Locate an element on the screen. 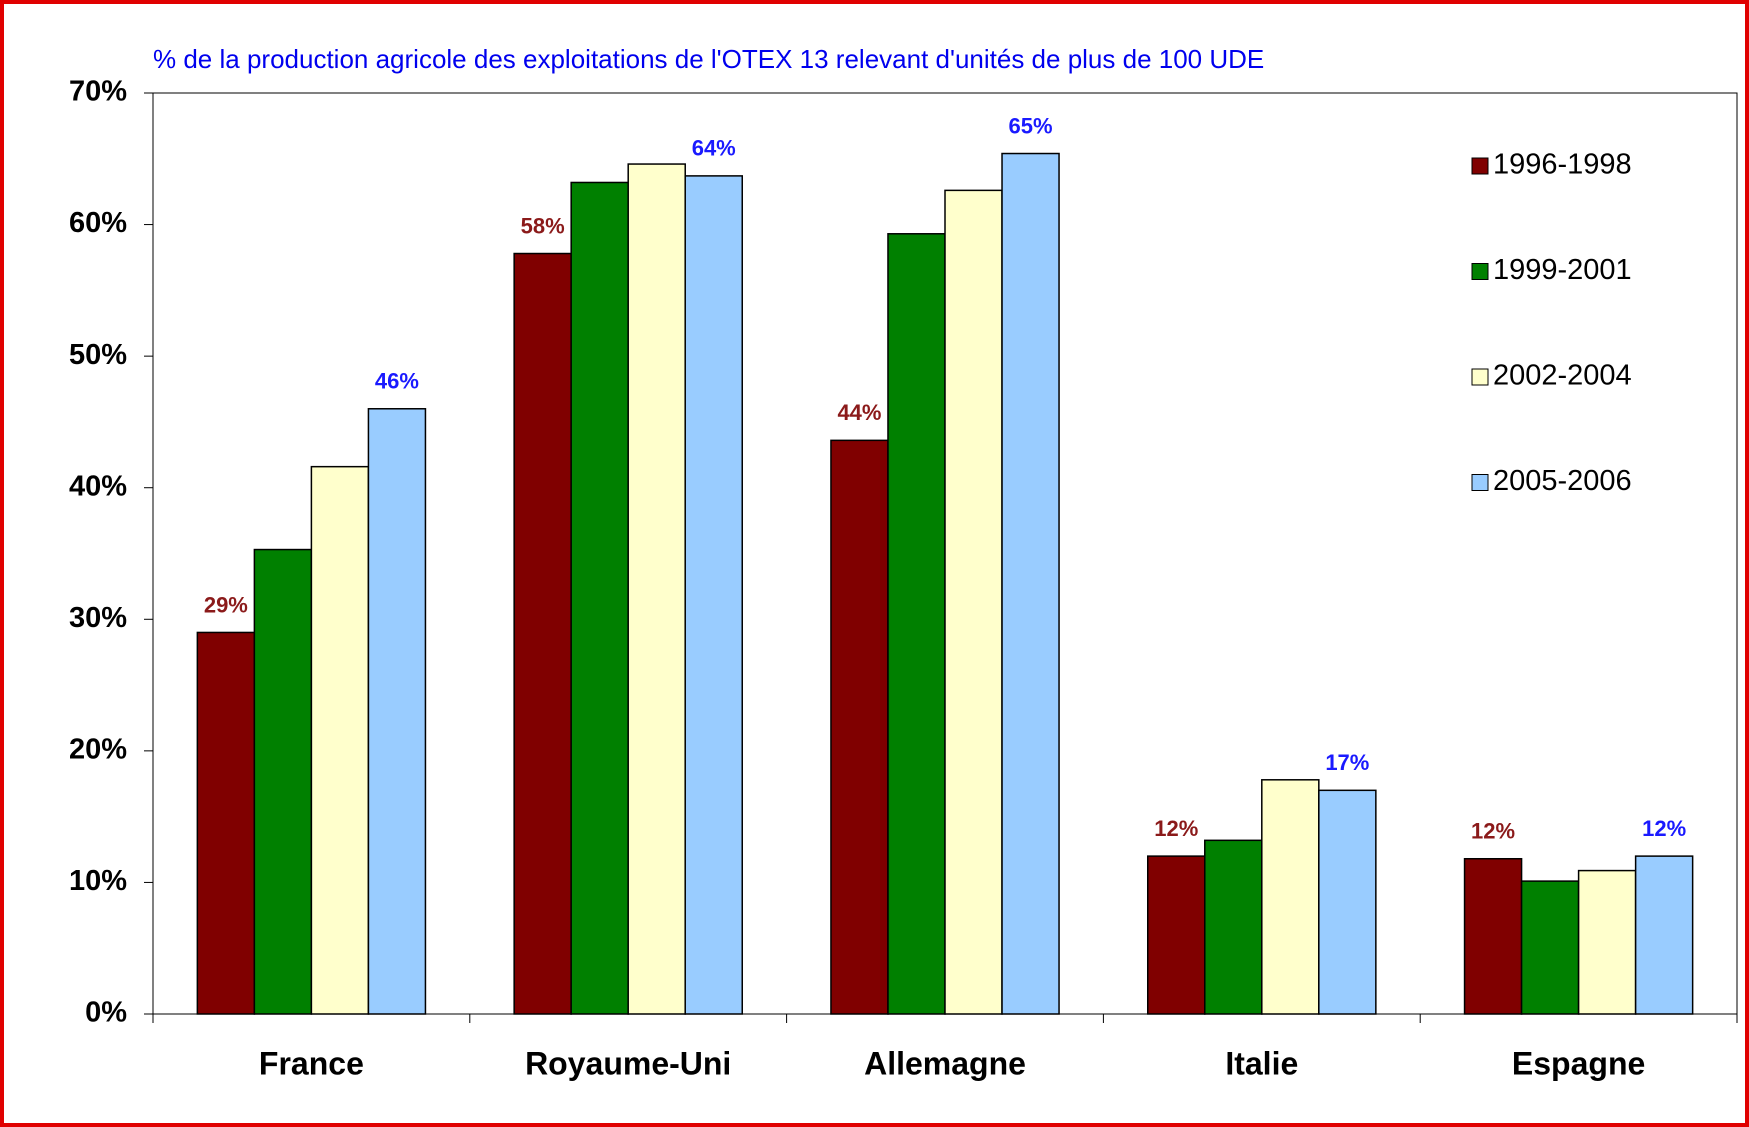 This screenshot has height=1127, width=1749. value-label: 46% is located at coordinates (397, 381).